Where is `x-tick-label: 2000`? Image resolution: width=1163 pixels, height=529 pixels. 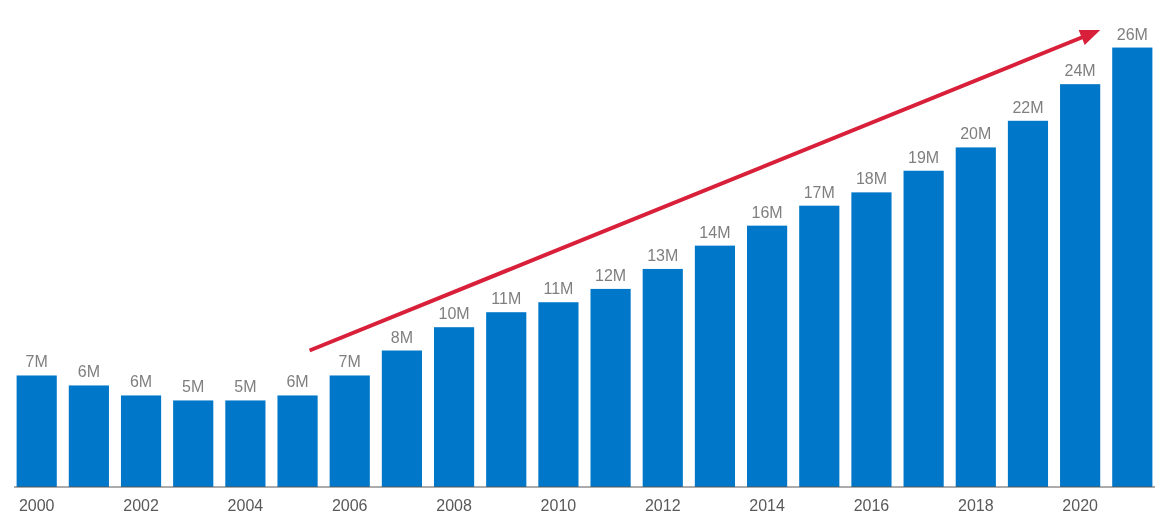 x-tick-label: 2000 is located at coordinates (36, 505).